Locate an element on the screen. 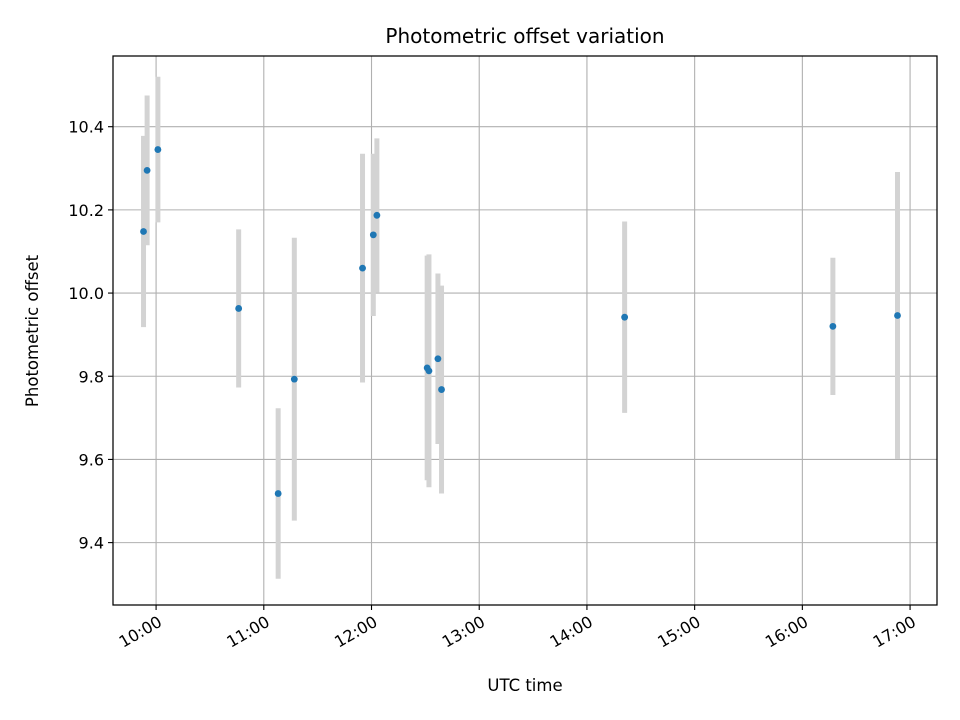  chart-title: Photometric offset variation is located at coordinates (524, 36).